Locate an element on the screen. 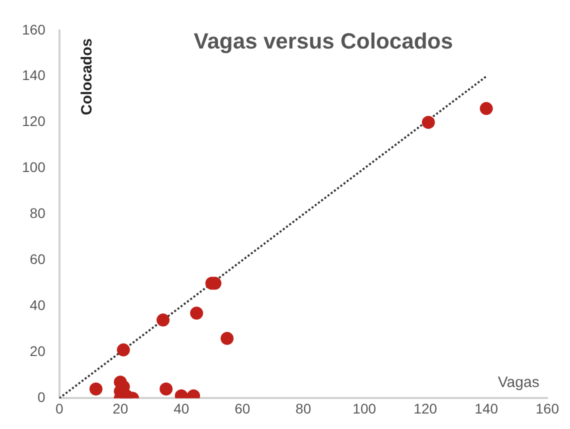  y-tick-label: 100 is located at coordinates (34, 167).